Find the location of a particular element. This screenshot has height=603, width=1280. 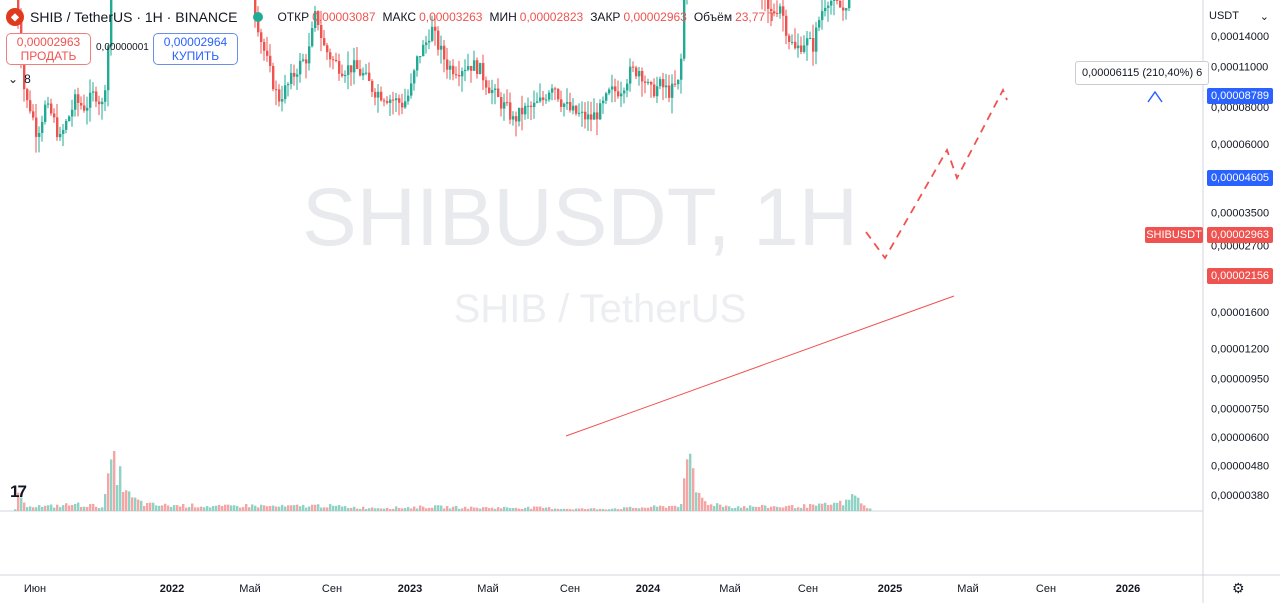

indicators-toggle: ⌄ 8 is located at coordinates (19, 79).